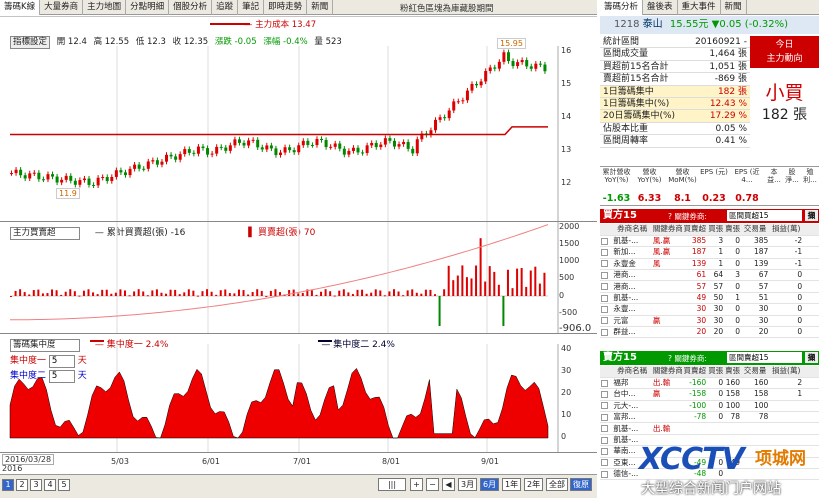  I want to click on table-row: 新加... 風.贏 187 1 0 187 -1, so click(709, 252).